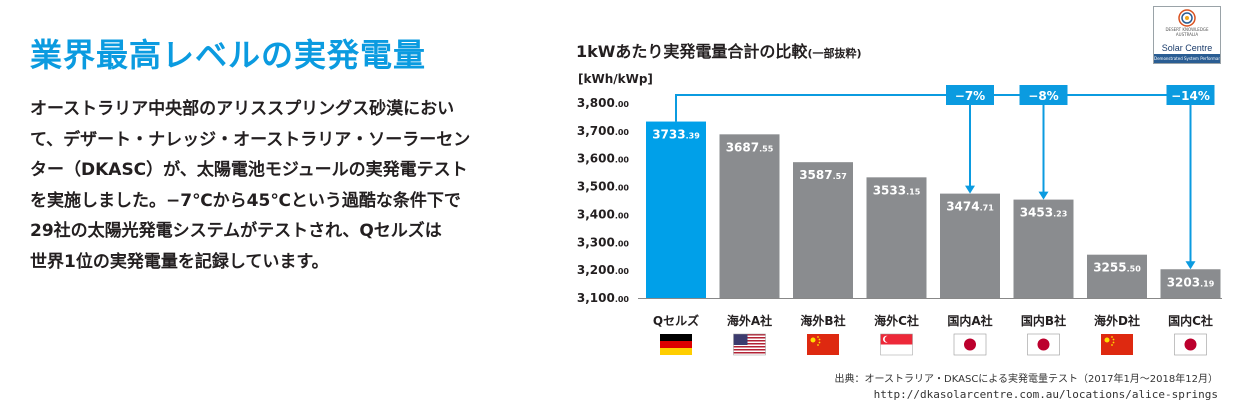  I want to click on bar-value-label: 3255.50, so click(1117, 268).